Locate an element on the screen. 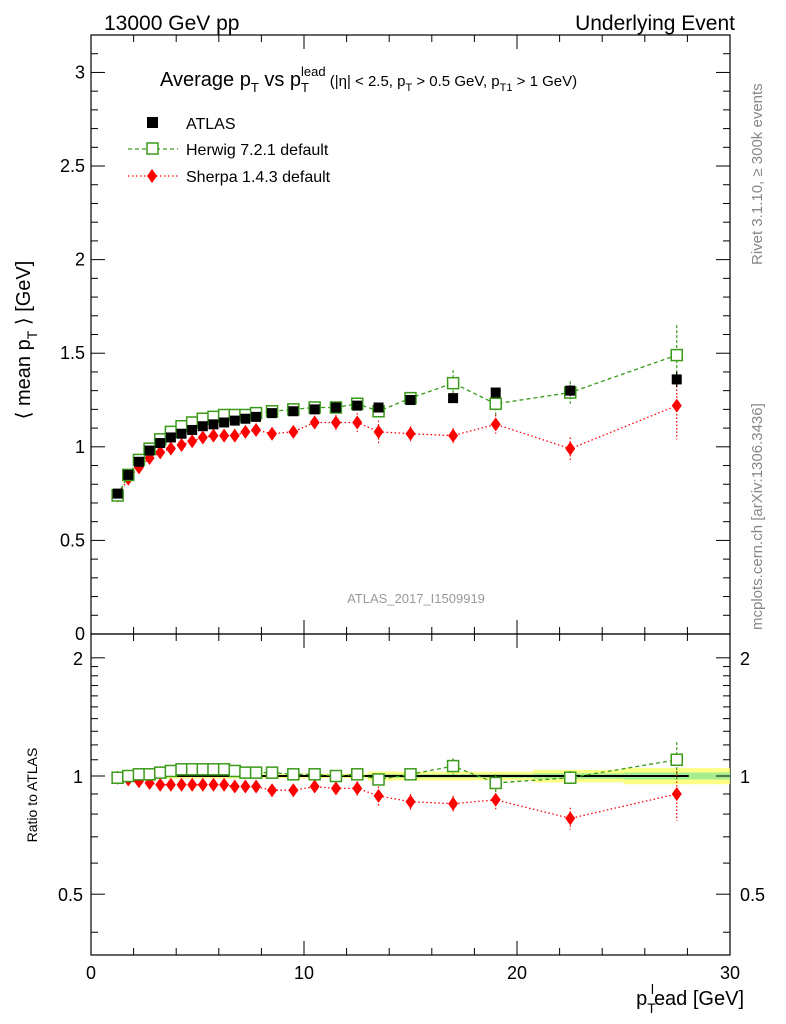 The image size is (786, 1024). y-tick-label: 1 is located at coordinates (80, 447).